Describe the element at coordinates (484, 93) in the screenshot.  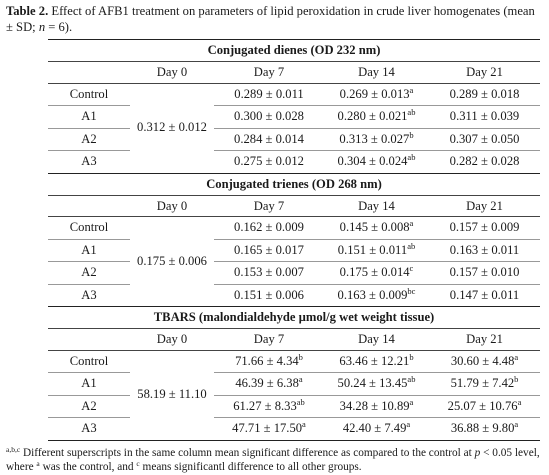
I see `mean-sd-value: 0.289 ± 0.018` at that location.